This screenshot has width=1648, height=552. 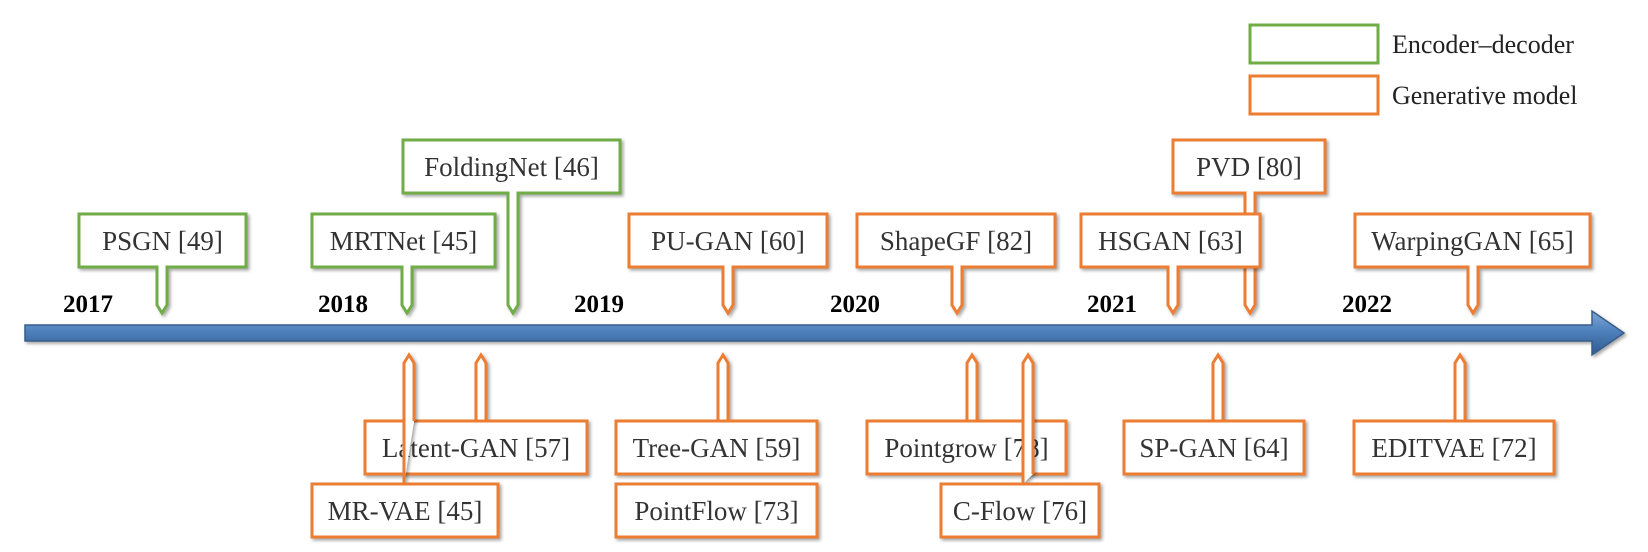 What do you see at coordinates (1314, 44) in the screenshot?
I see `legend-swatch-encoder-decoder` at bounding box center [1314, 44].